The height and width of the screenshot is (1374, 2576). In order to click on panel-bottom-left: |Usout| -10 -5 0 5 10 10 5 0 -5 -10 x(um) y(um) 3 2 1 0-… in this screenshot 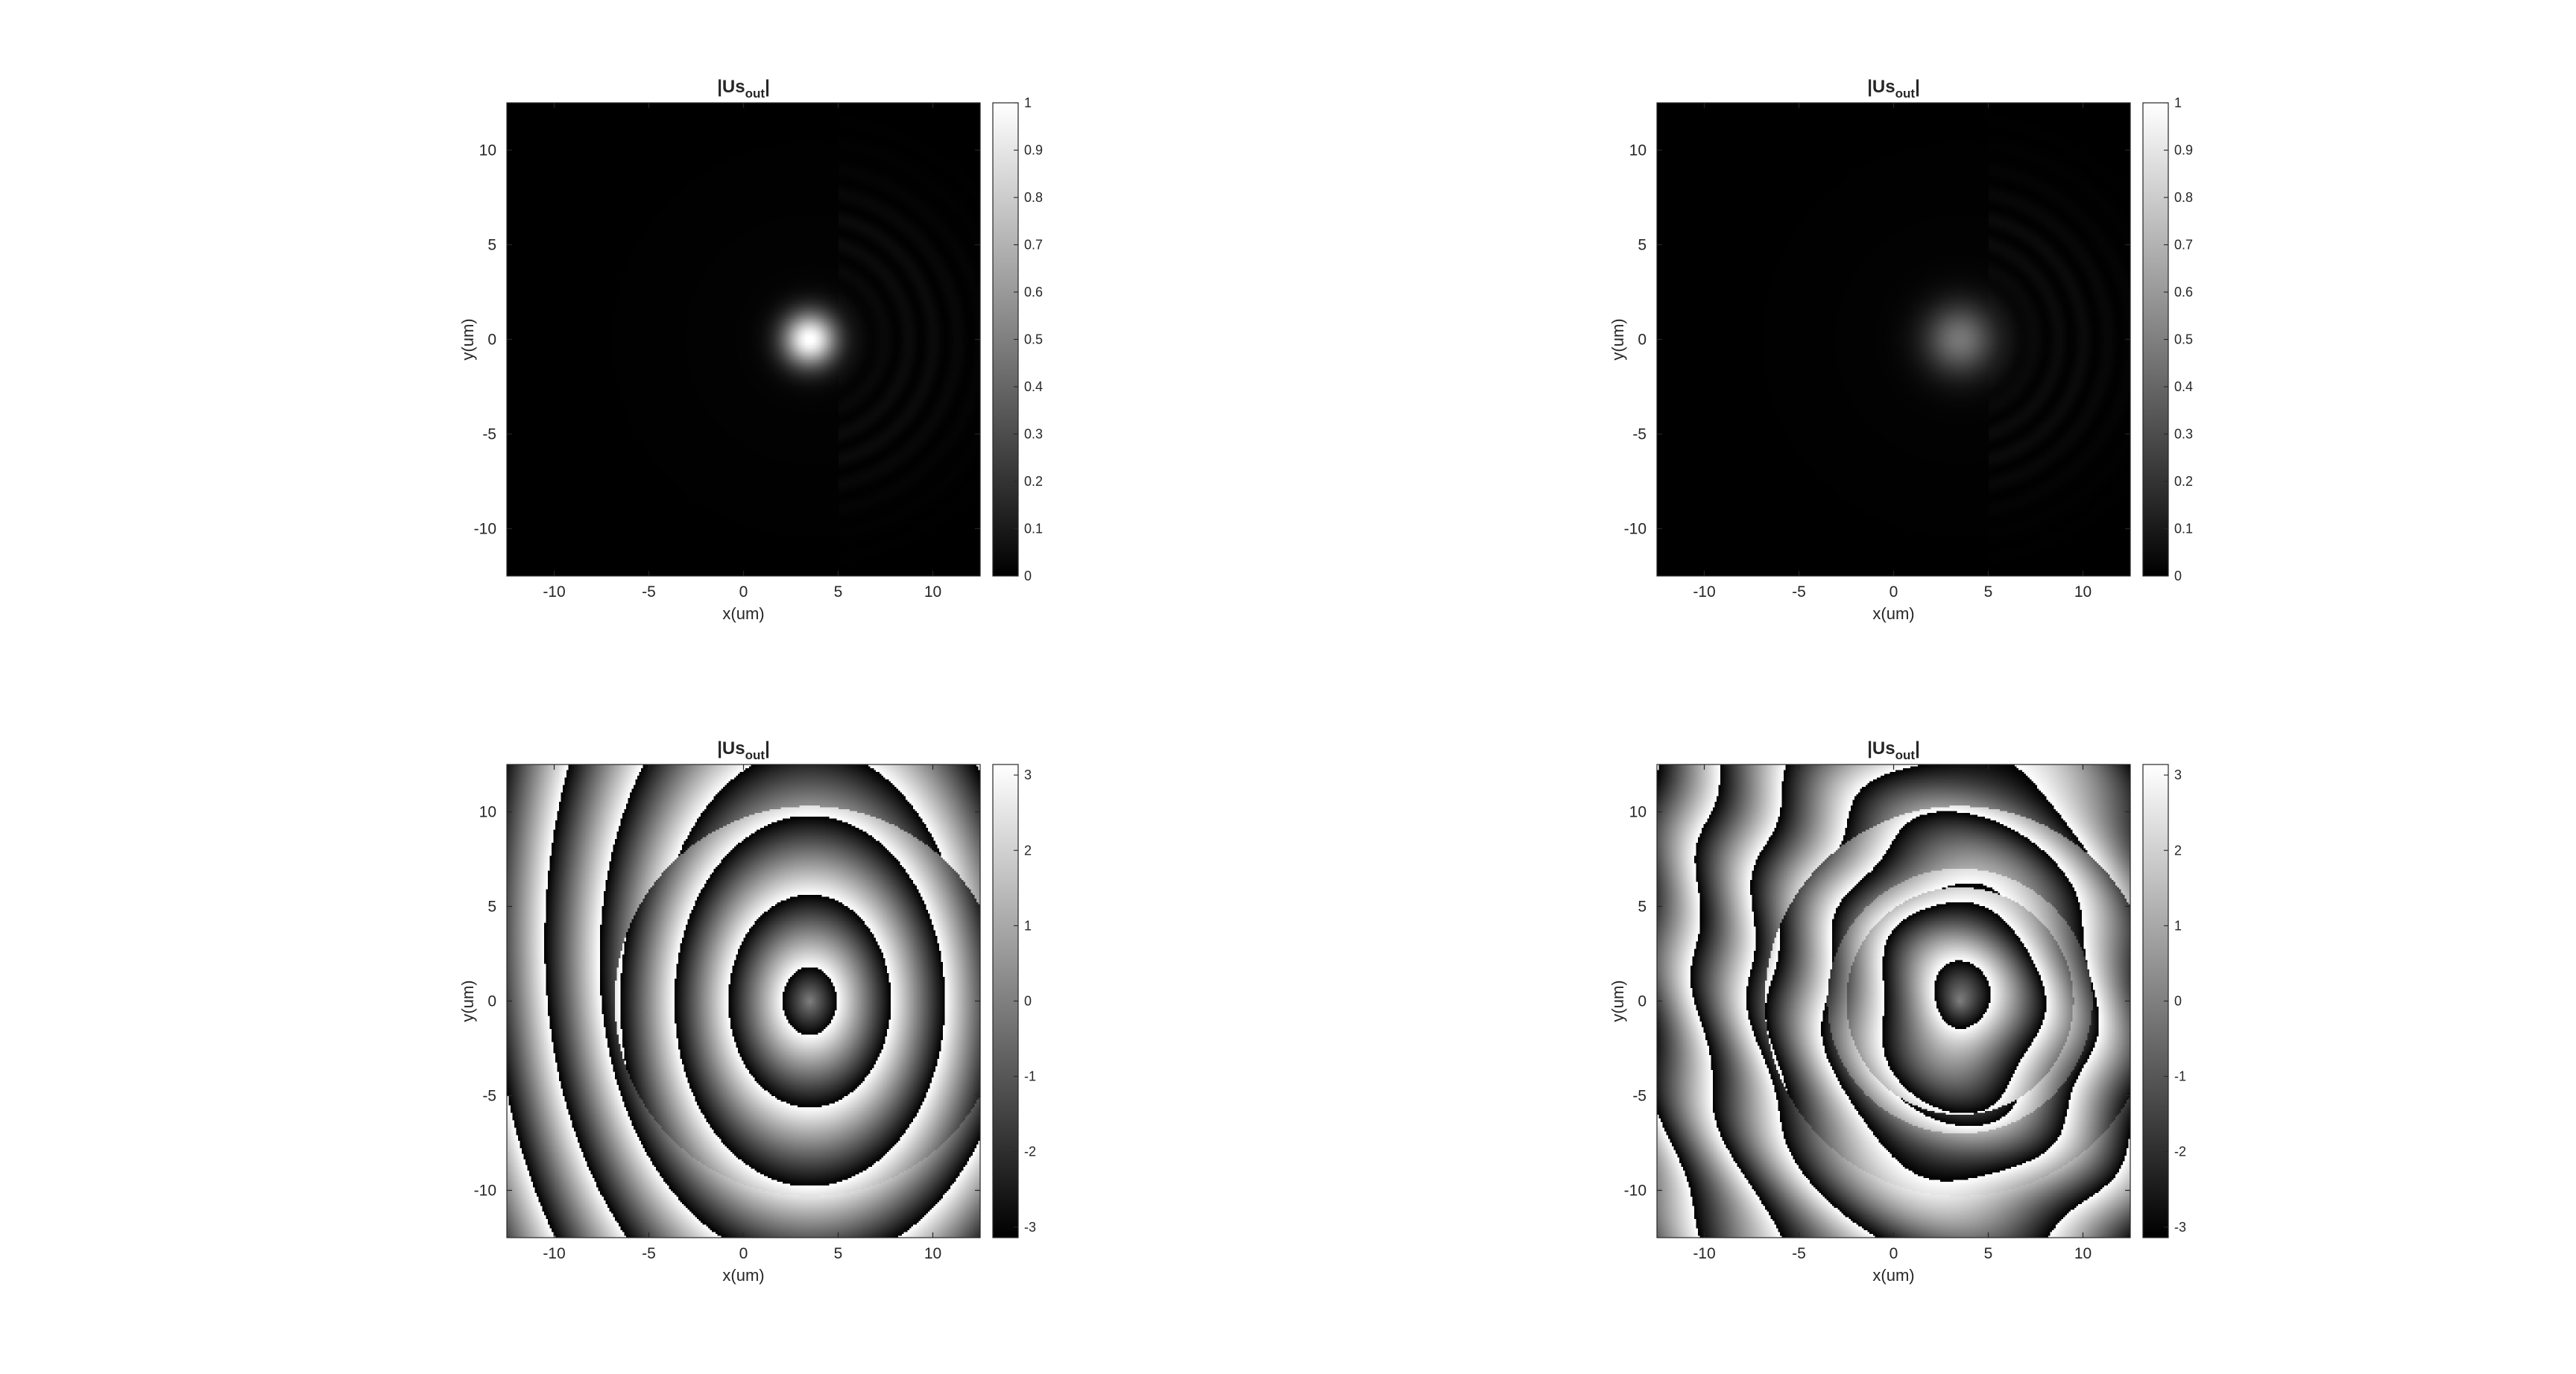, I will do `click(782, 1049)`.